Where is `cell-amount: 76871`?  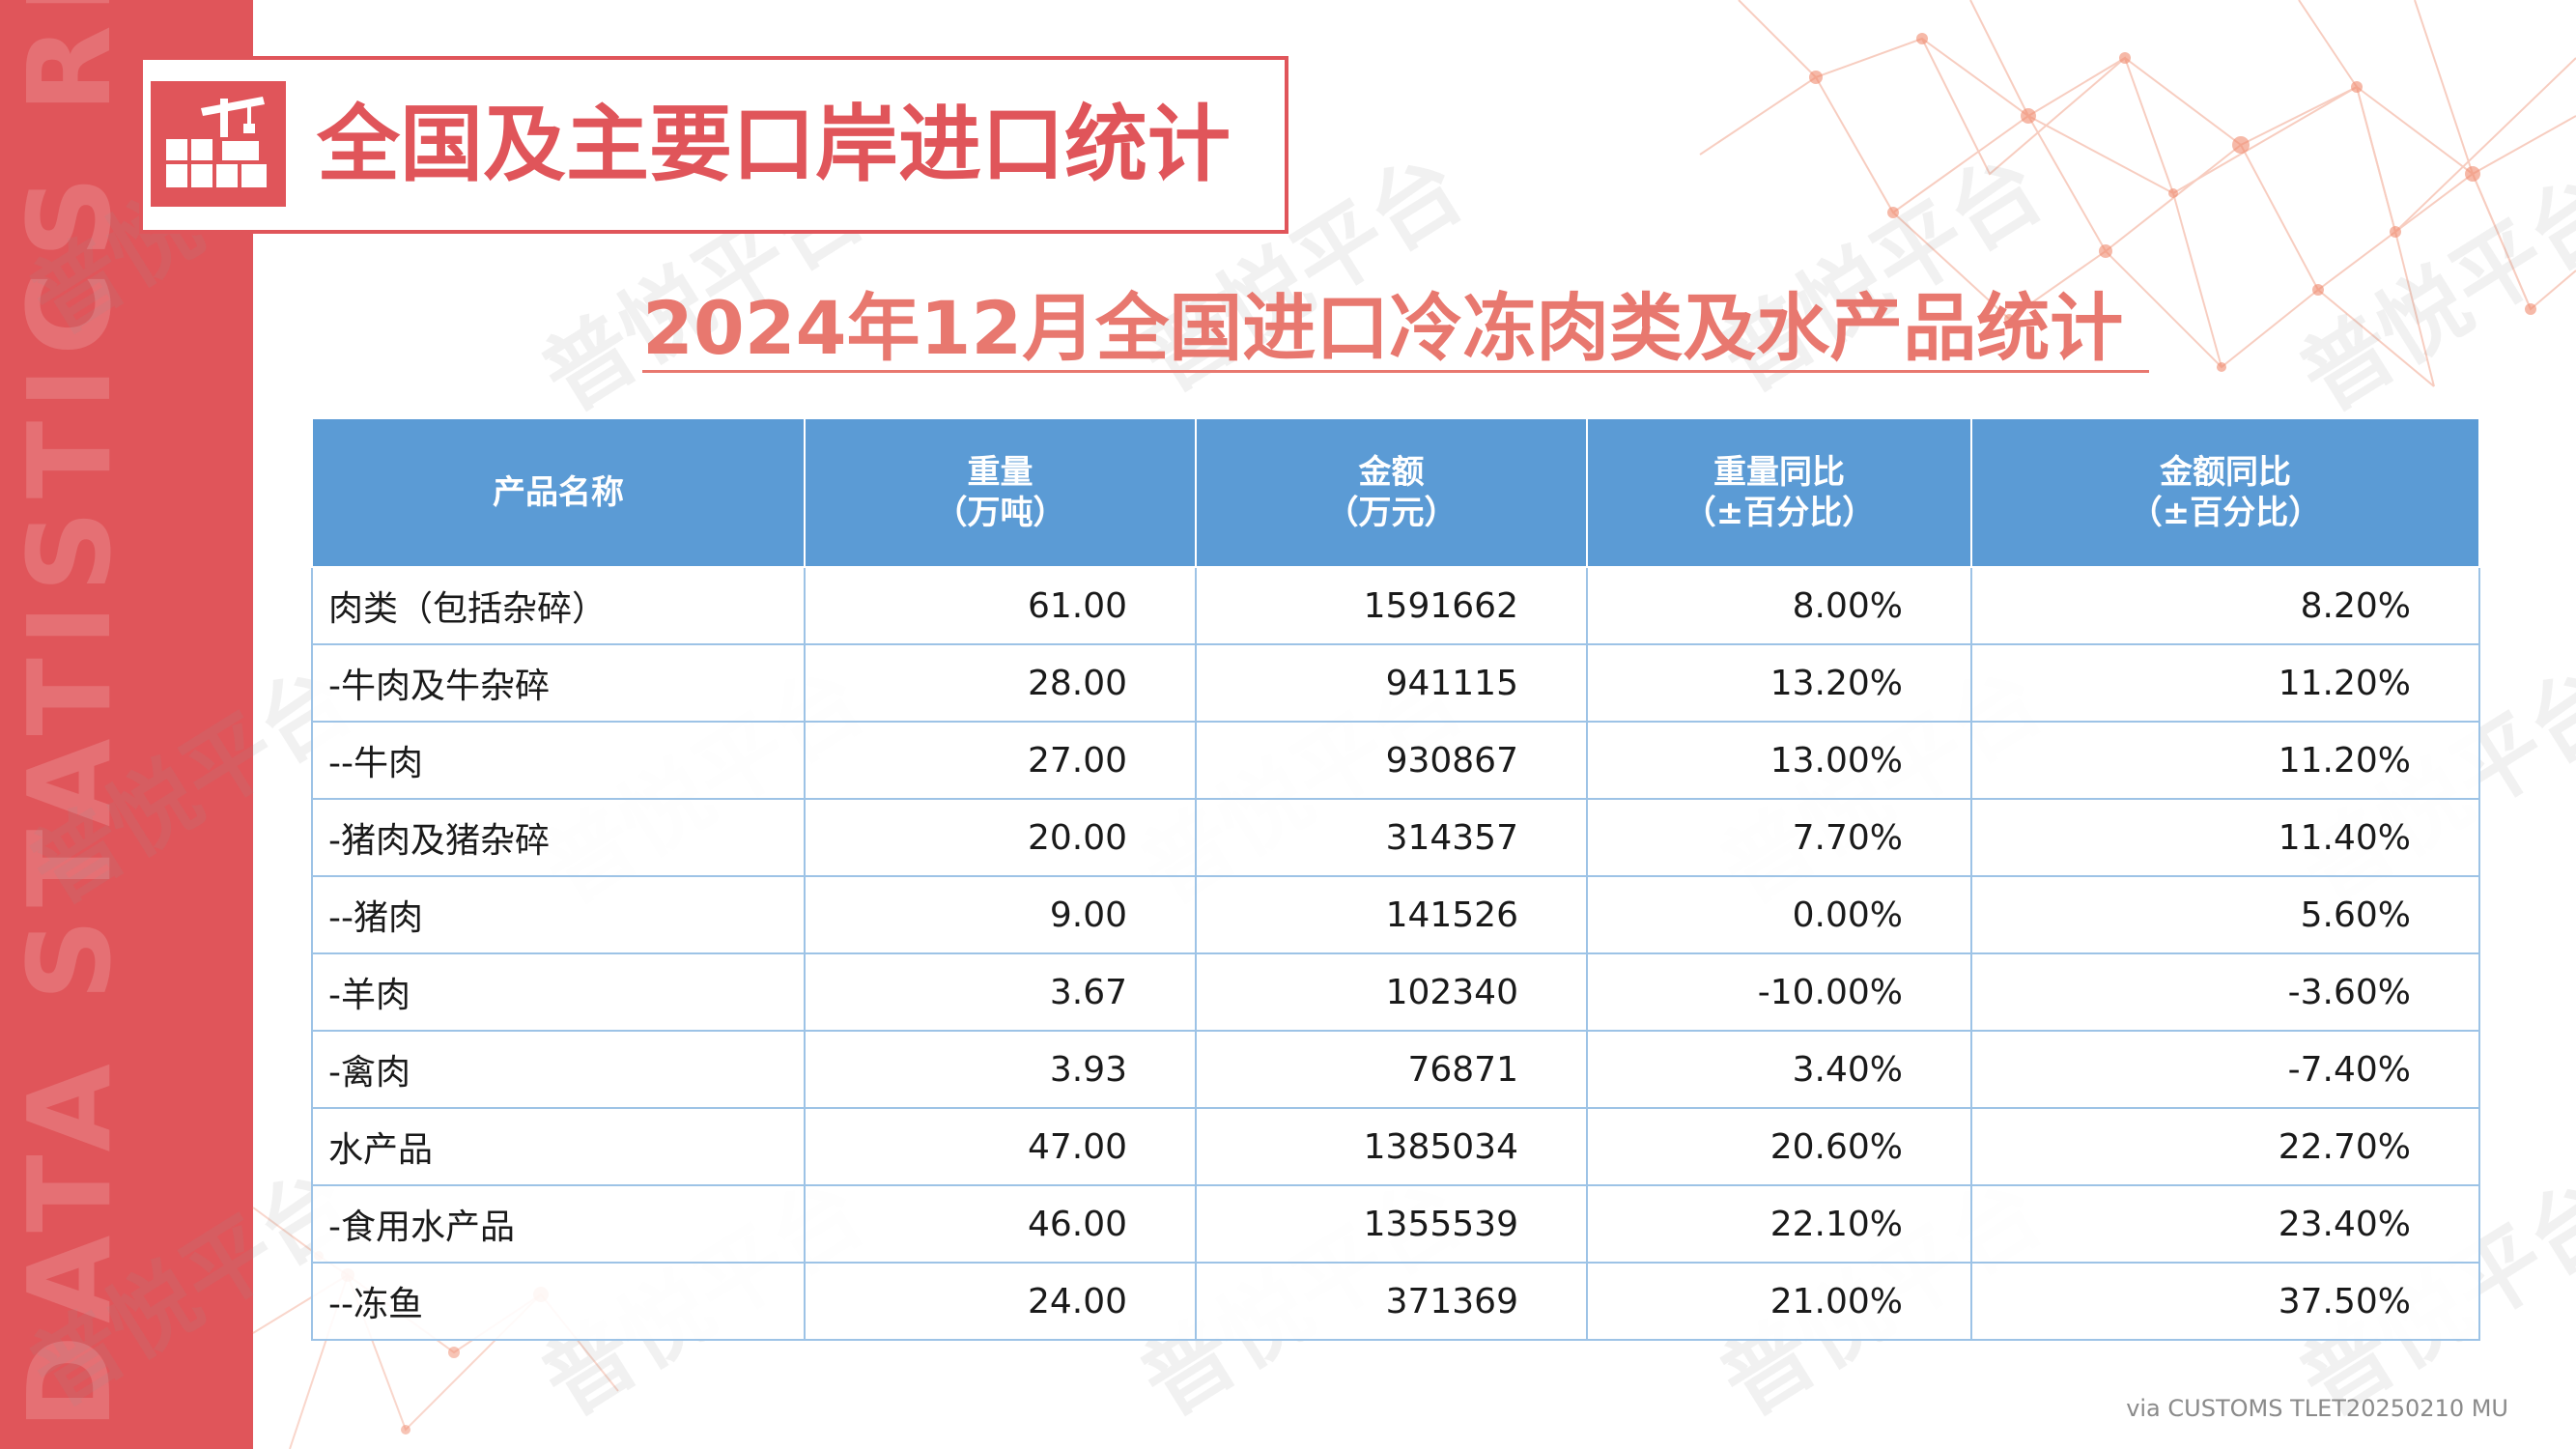 cell-amount: 76871 is located at coordinates (1391, 1070).